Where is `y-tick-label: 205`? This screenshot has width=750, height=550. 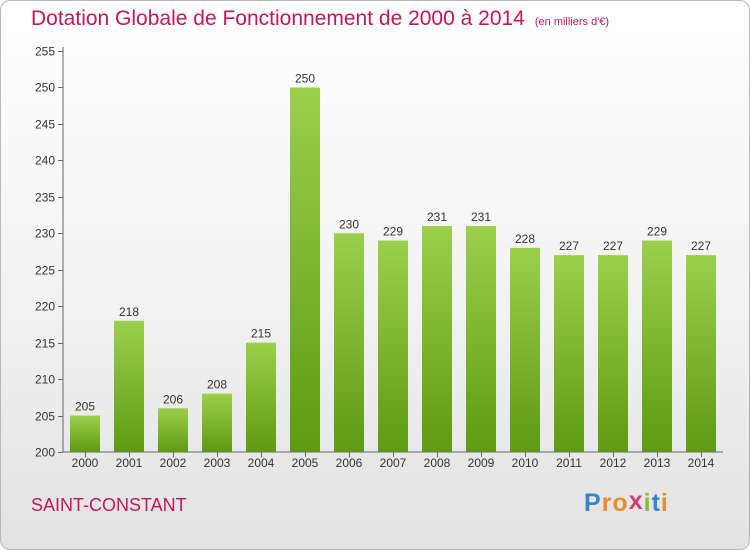
y-tick-label: 205 is located at coordinates (45, 417).